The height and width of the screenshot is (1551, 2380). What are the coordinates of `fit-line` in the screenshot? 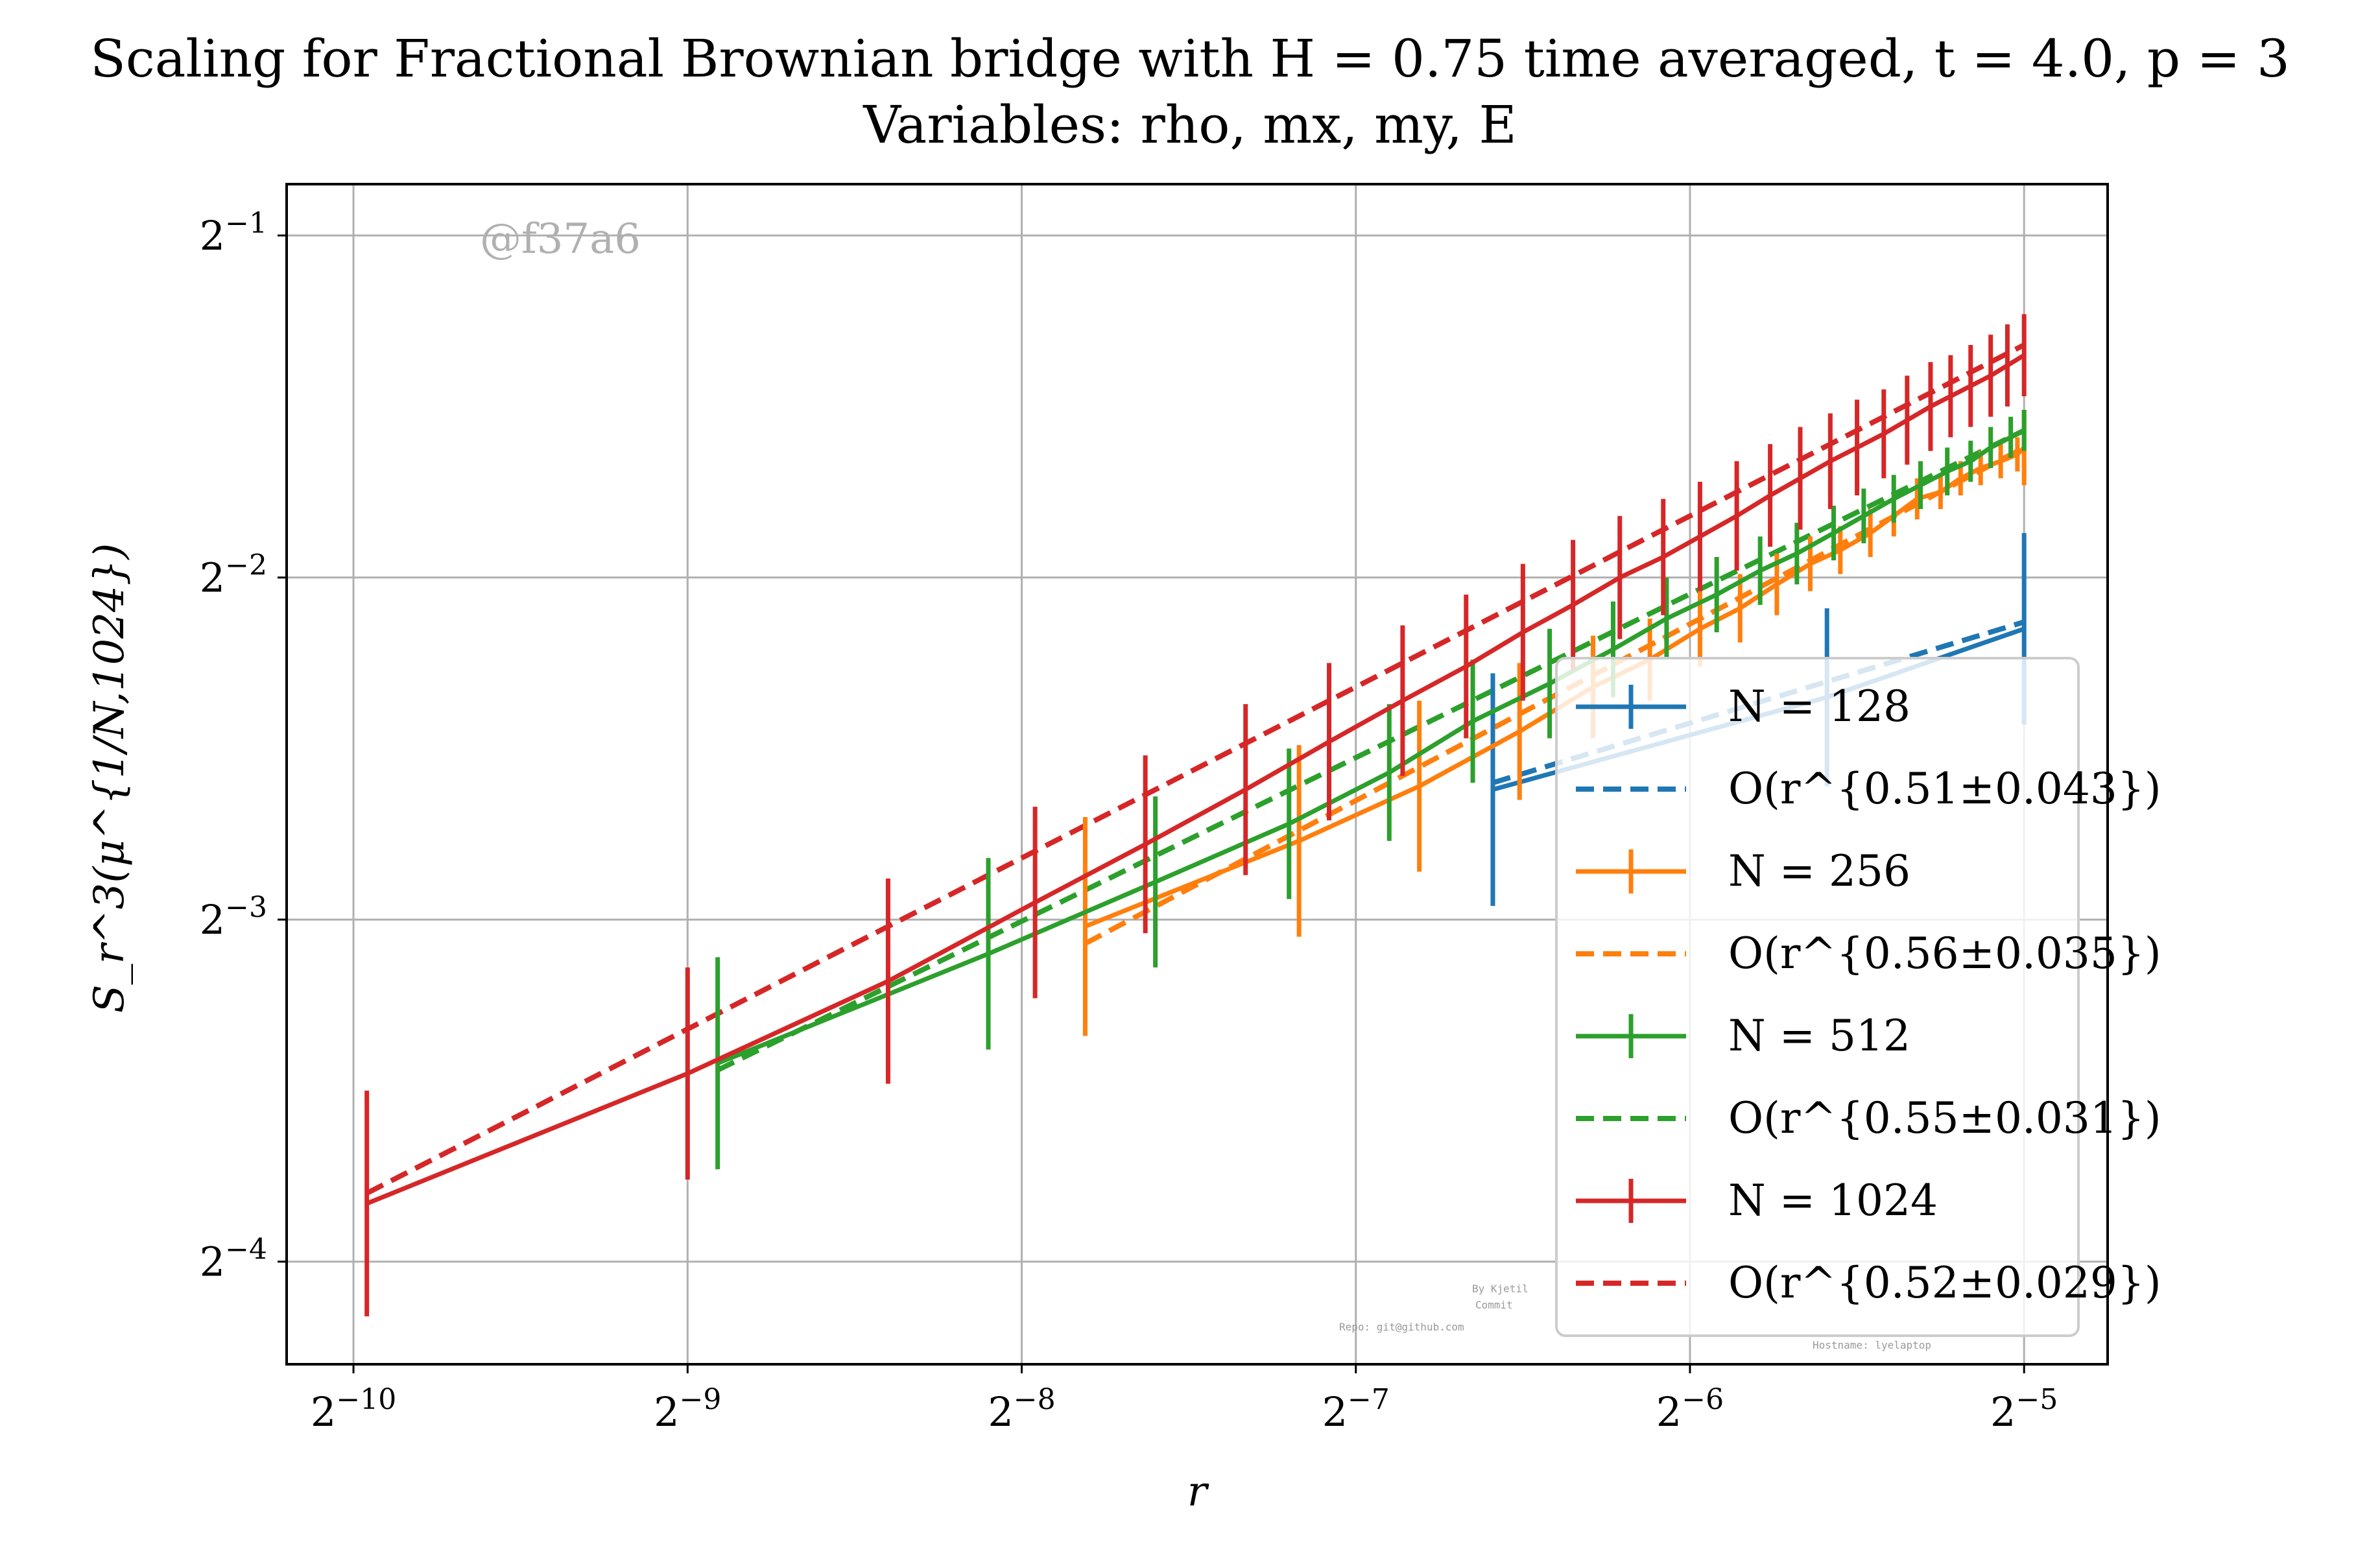 It's located at (1555, 695).